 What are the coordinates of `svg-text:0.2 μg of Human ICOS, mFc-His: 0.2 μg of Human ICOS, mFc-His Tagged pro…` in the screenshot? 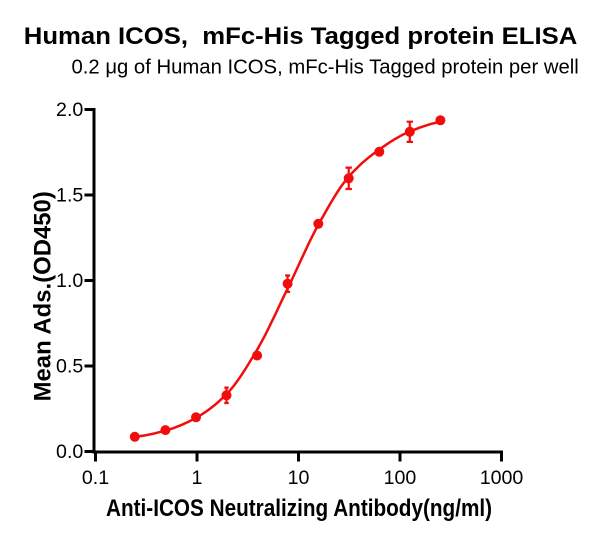 It's located at (325, 67).